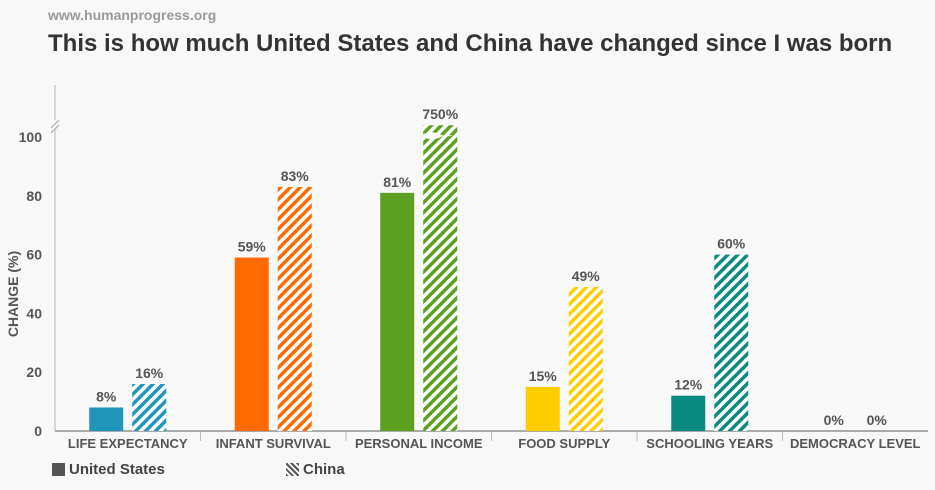 The image size is (935, 490). Describe the element at coordinates (273, 443) in the screenshot. I see `x-tick-label: INFANT SURVIVAL` at that location.